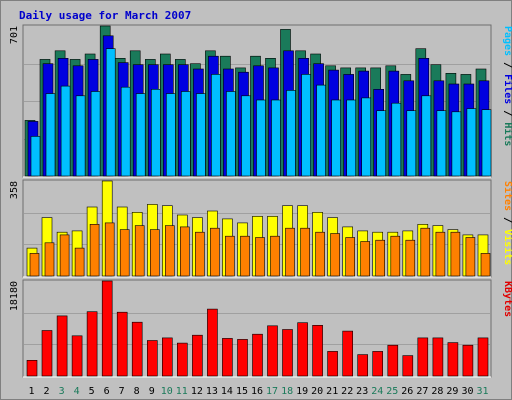  I want to click on x-tick-label: 4, so click(77, 391).